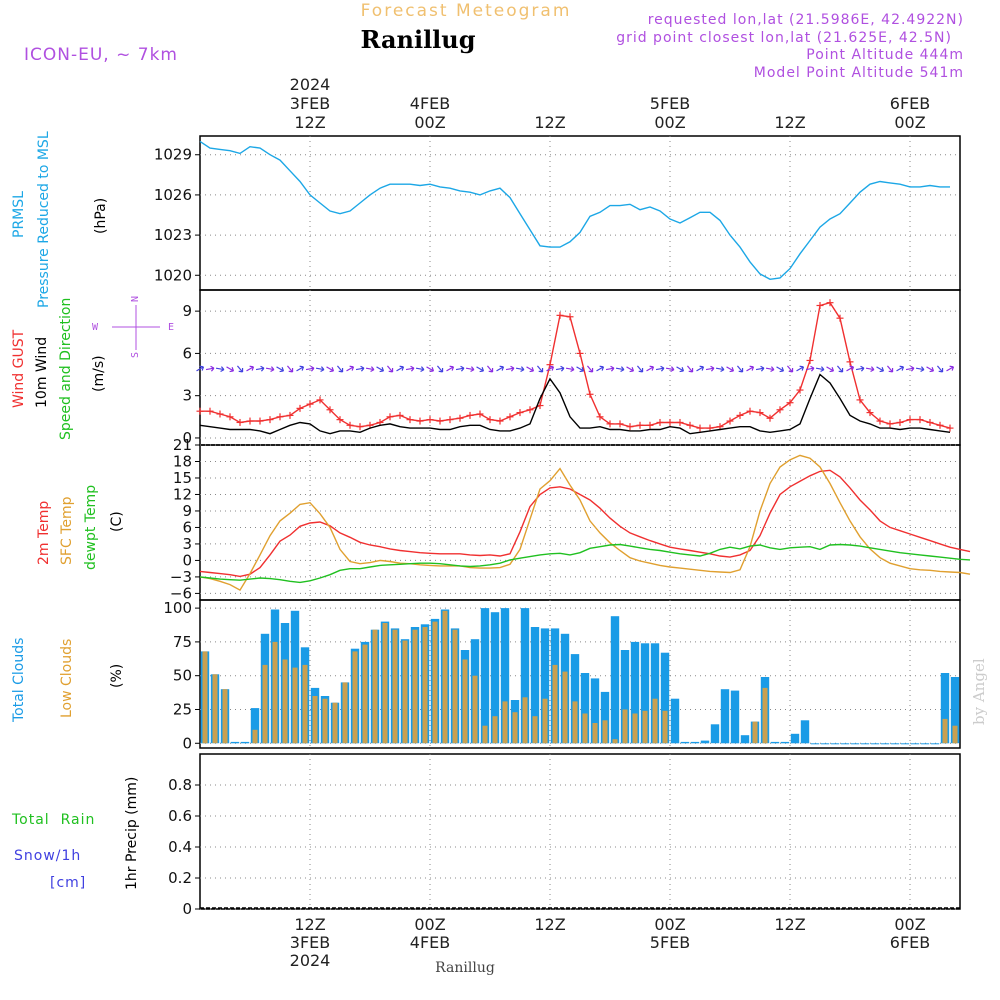 Image resolution: width=1000 pixels, height=1000 pixels. What do you see at coordinates (173, 275) in the screenshot?
I see `pressure-ytick-label: 1020` at bounding box center [173, 275].